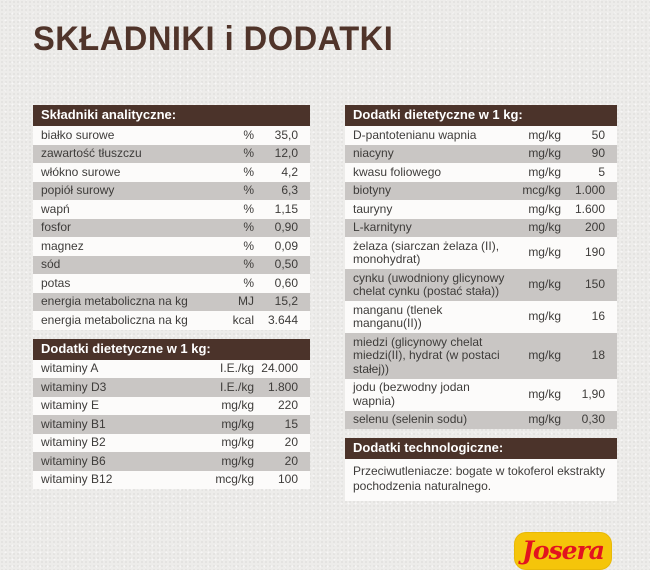 The image size is (650, 570). What do you see at coordinates (56, 227) in the screenshot?
I see `row-label: fosfor` at bounding box center [56, 227].